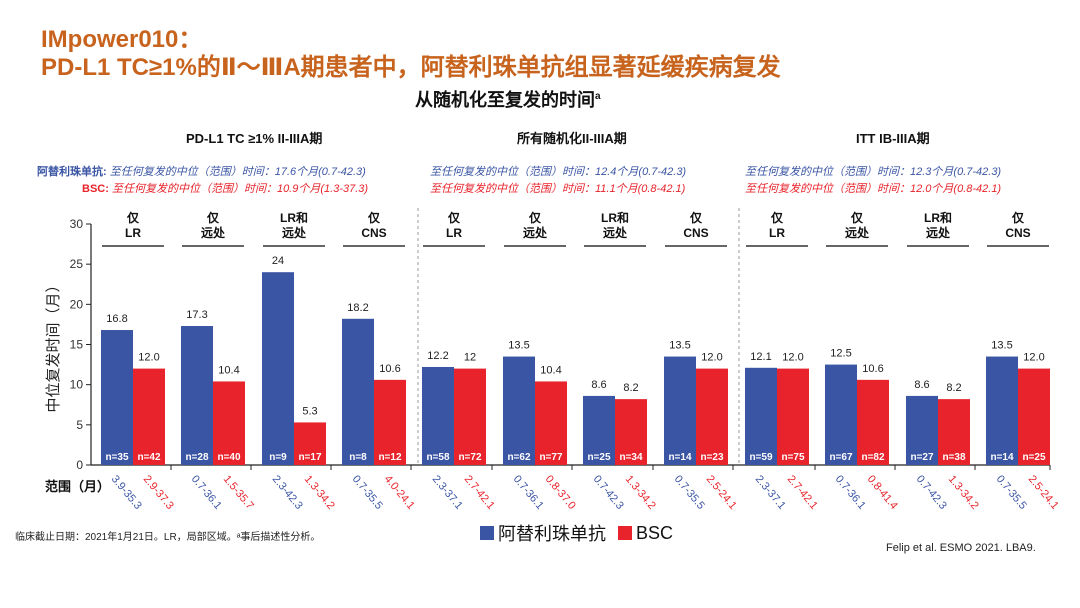 The width and height of the screenshot is (1080, 608). I want to click on bar-n-label: n=40, so click(229, 457).